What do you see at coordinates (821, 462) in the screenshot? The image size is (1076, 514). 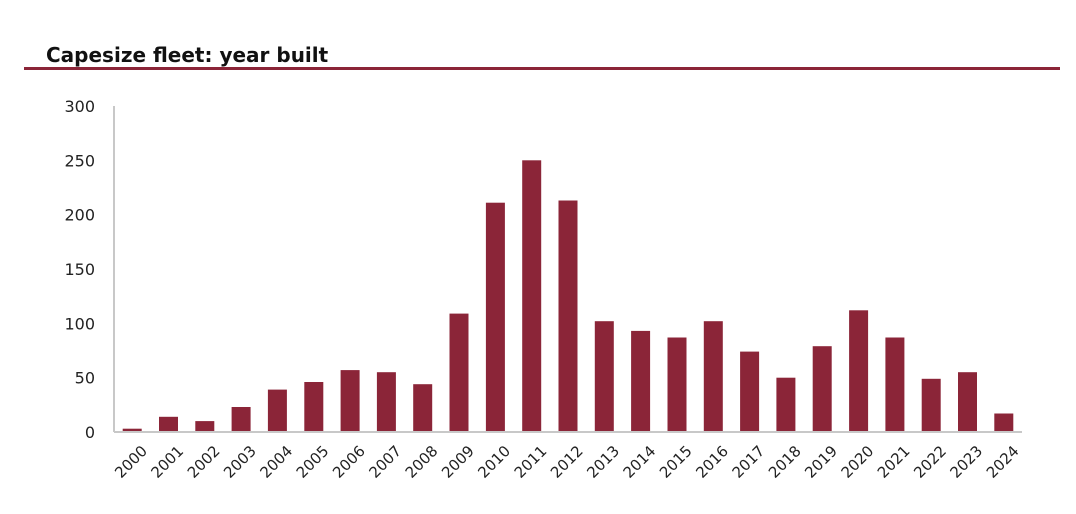 I see `x-tick-label: 2019` at bounding box center [821, 462].